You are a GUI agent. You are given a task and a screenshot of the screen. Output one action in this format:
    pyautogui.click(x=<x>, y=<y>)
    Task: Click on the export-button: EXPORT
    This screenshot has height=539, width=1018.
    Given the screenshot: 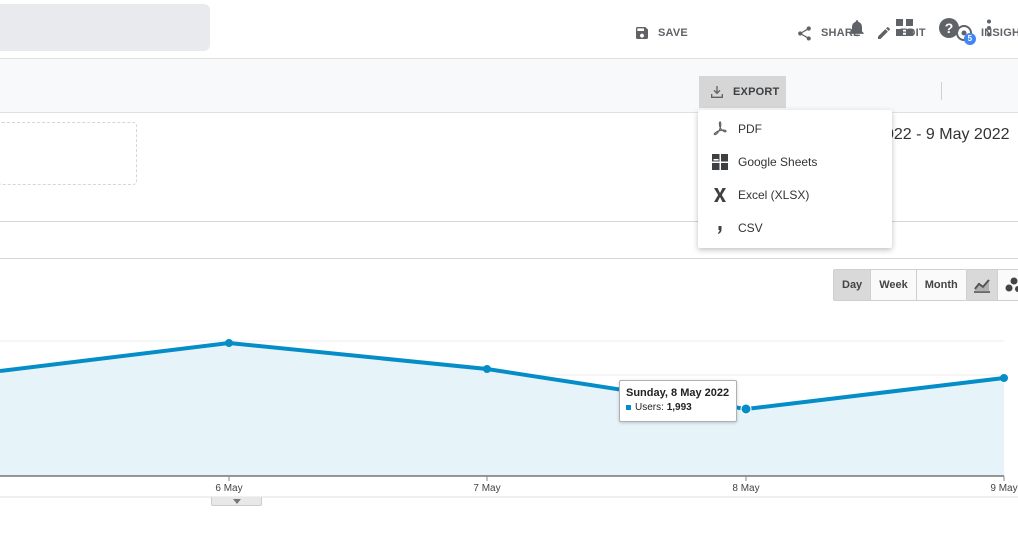 What is the action you would take?
    pyautogui.click(x=742, y=92)
    